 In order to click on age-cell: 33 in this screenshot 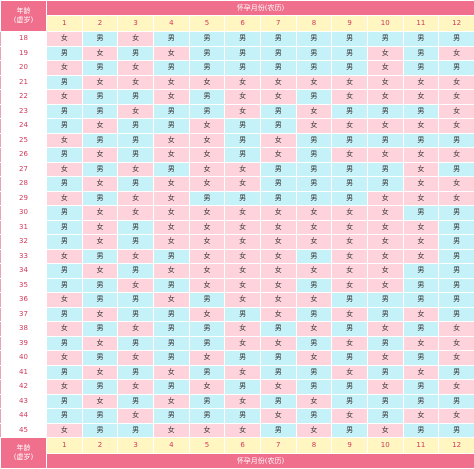, I will do `click(24, 256)`.